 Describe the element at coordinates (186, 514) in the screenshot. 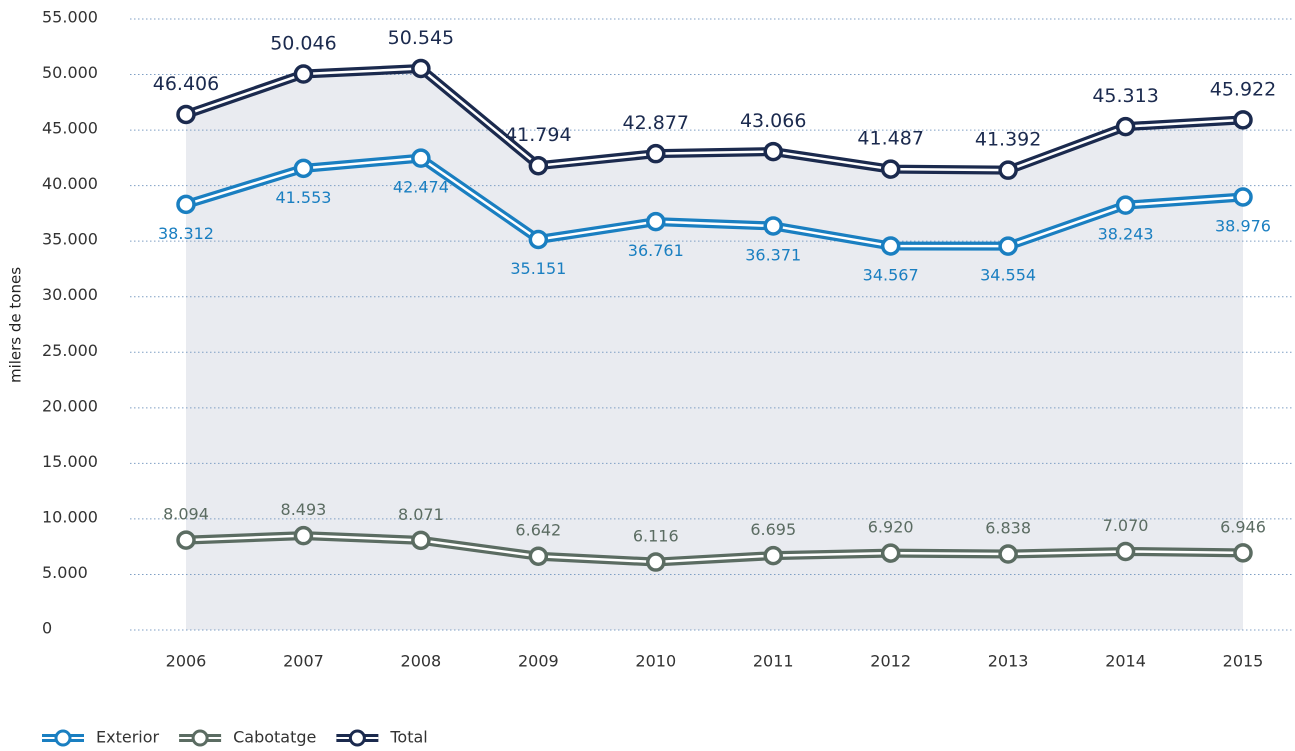

I see `data-label: 8.094` at that location.